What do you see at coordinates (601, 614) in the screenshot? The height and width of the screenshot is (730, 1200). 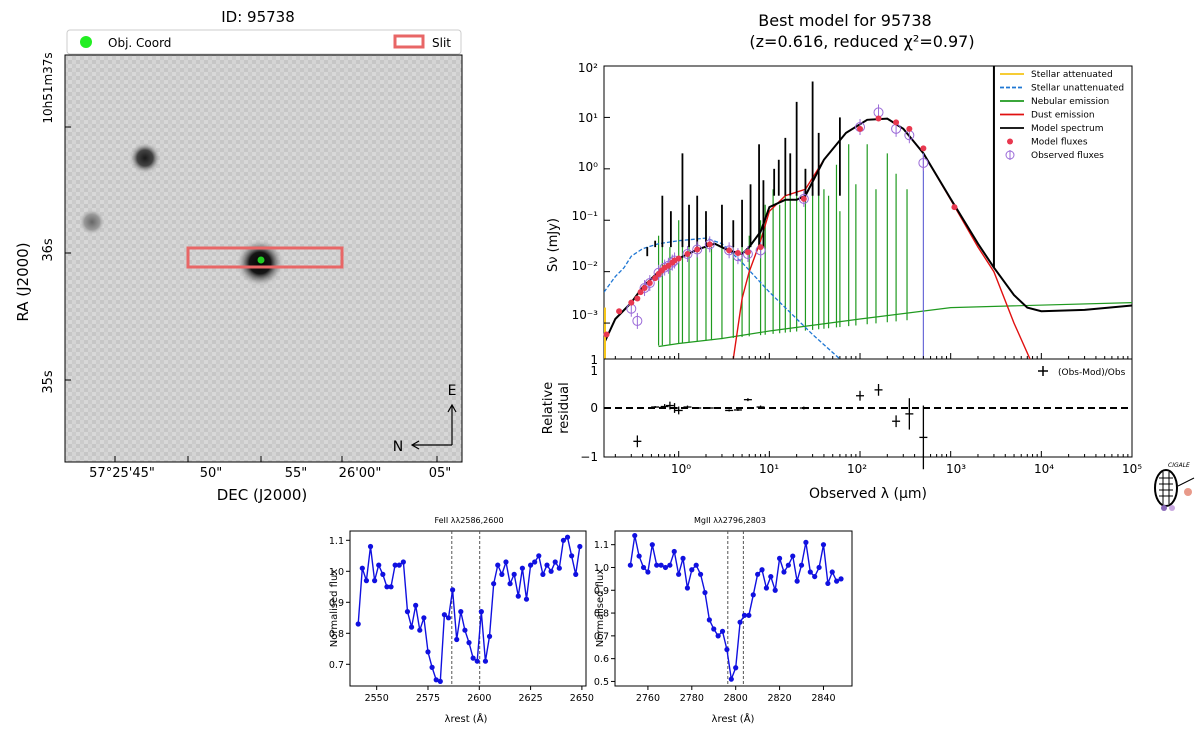 I see `y-tick-label: 0.8` at bounding box center [601, 614].